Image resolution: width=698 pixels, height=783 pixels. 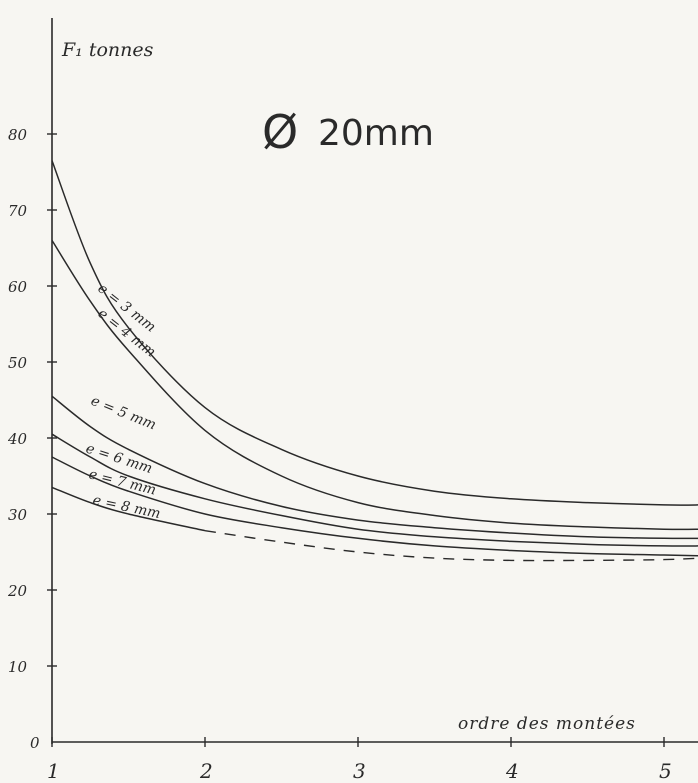 I want to click on x-tick-label: 4, so click(x=512, y=771).